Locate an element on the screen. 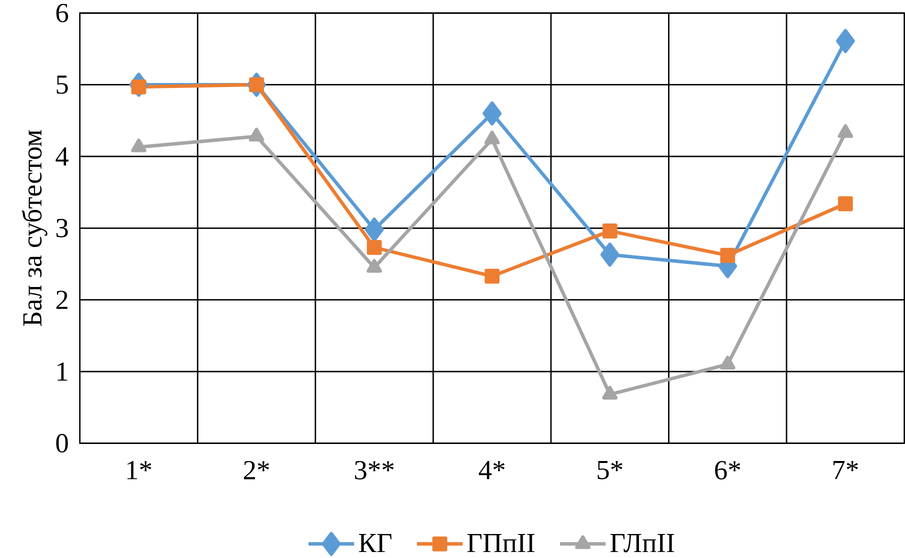 Image resolution: width=905 pixels, height=558 pixels. x-tick-label: 7* is located at coordinates (846, 469).